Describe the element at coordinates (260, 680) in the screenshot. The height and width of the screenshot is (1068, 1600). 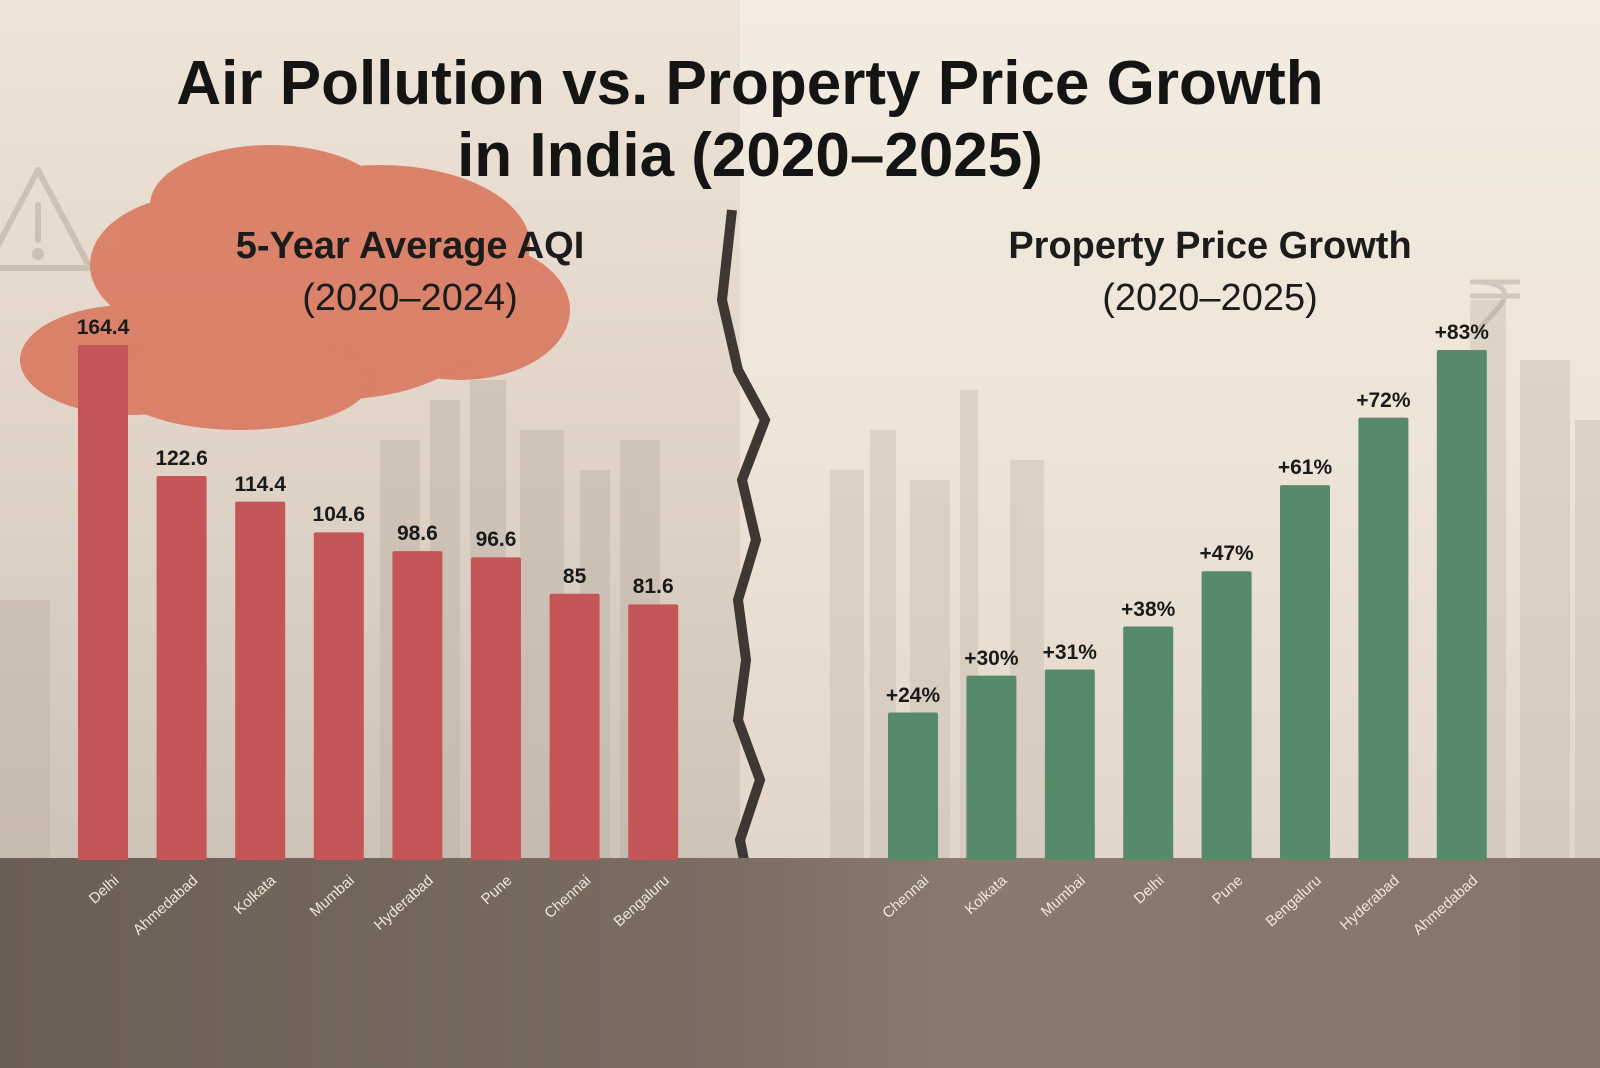
I see `aqi-bar-kolkata` at that location.